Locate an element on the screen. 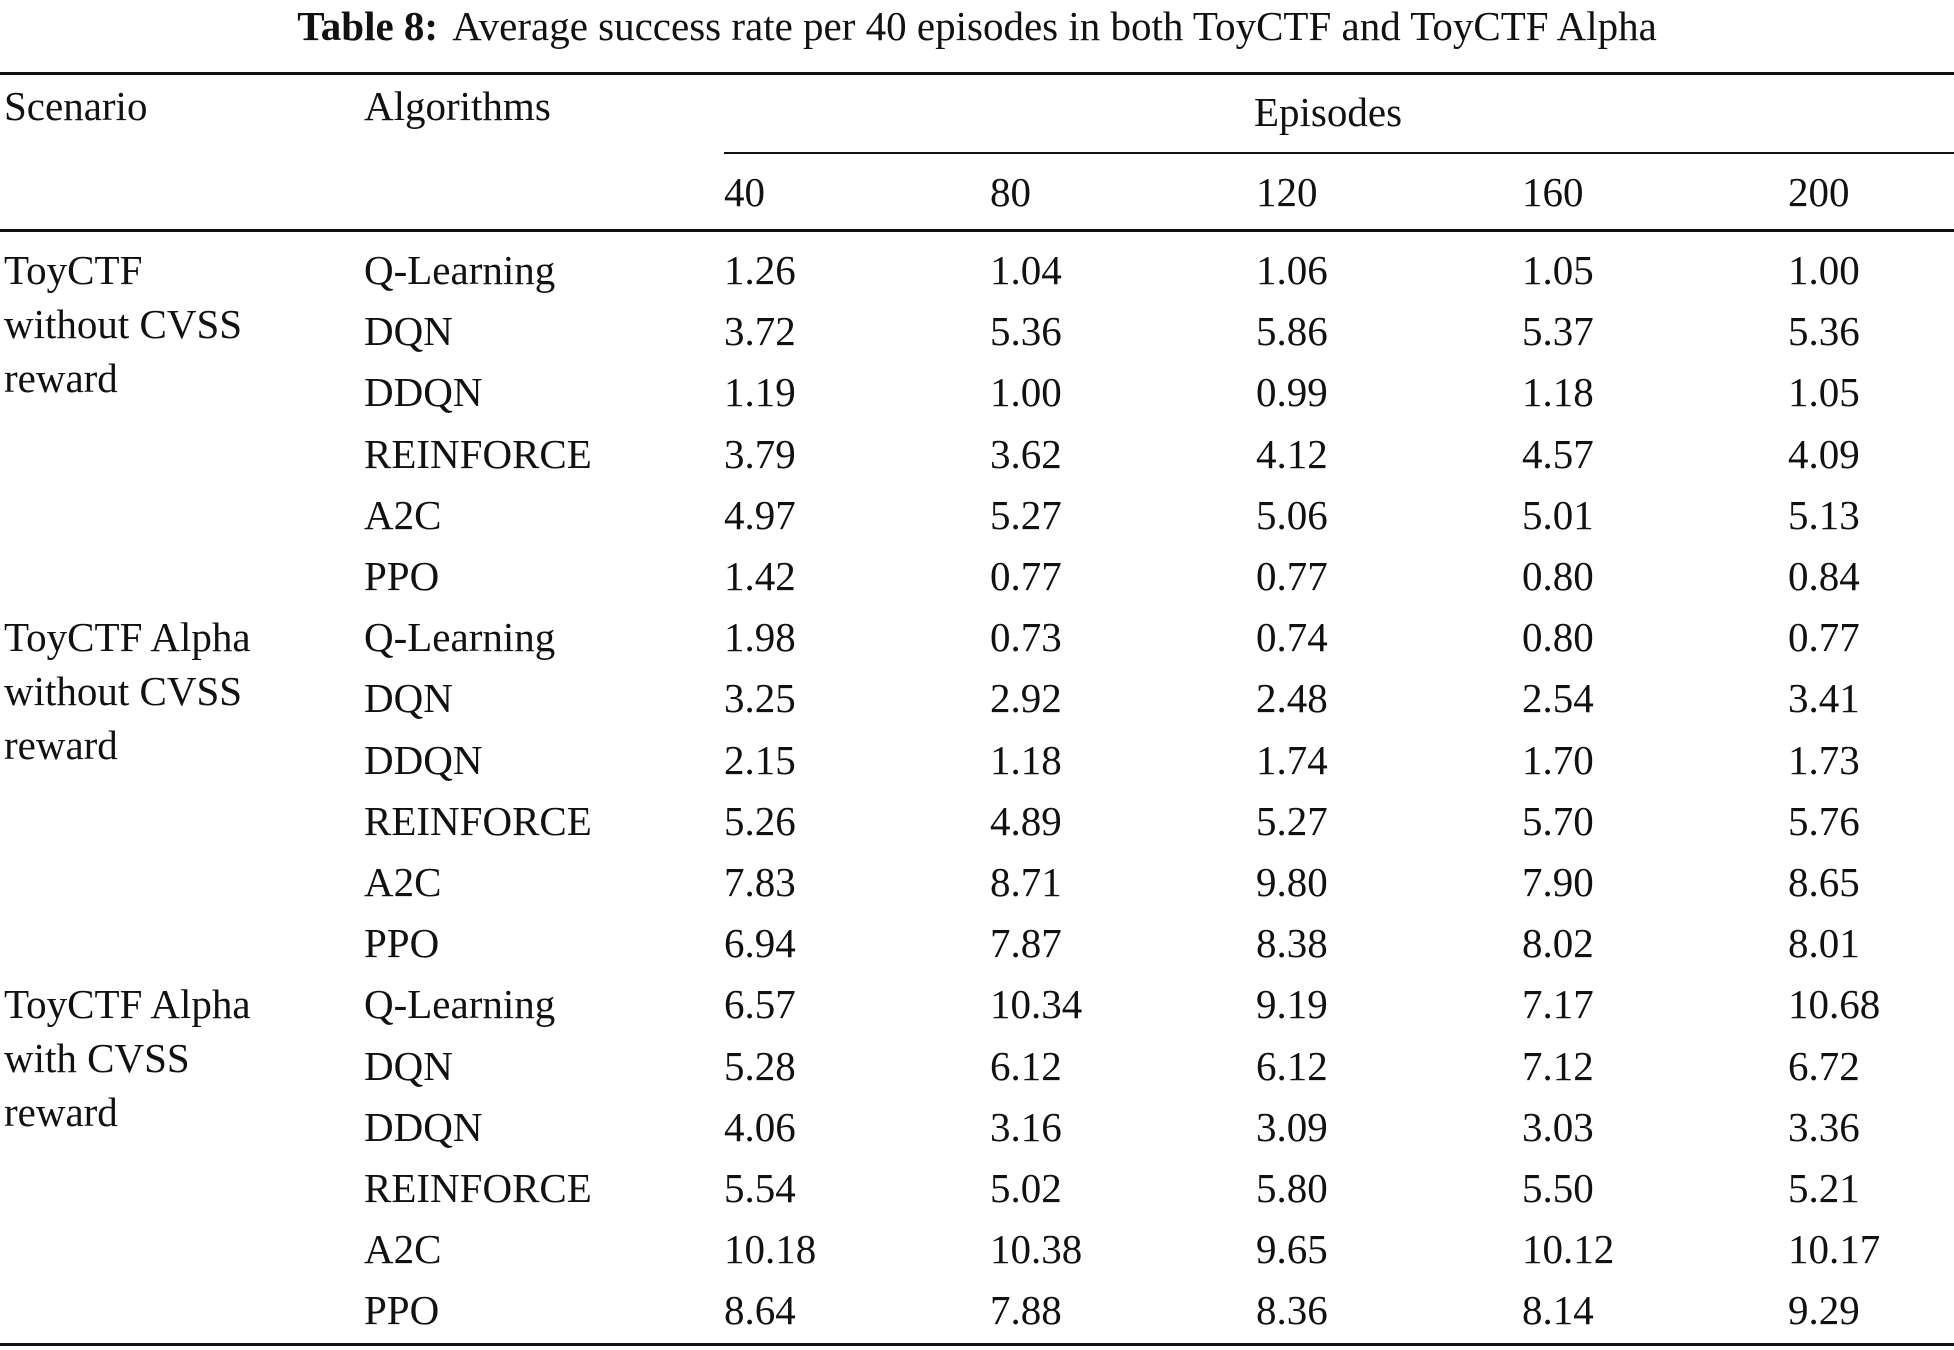 The image size is (1954, 1350). value-cell: 1.00 is located at coordinates (1026, 392).